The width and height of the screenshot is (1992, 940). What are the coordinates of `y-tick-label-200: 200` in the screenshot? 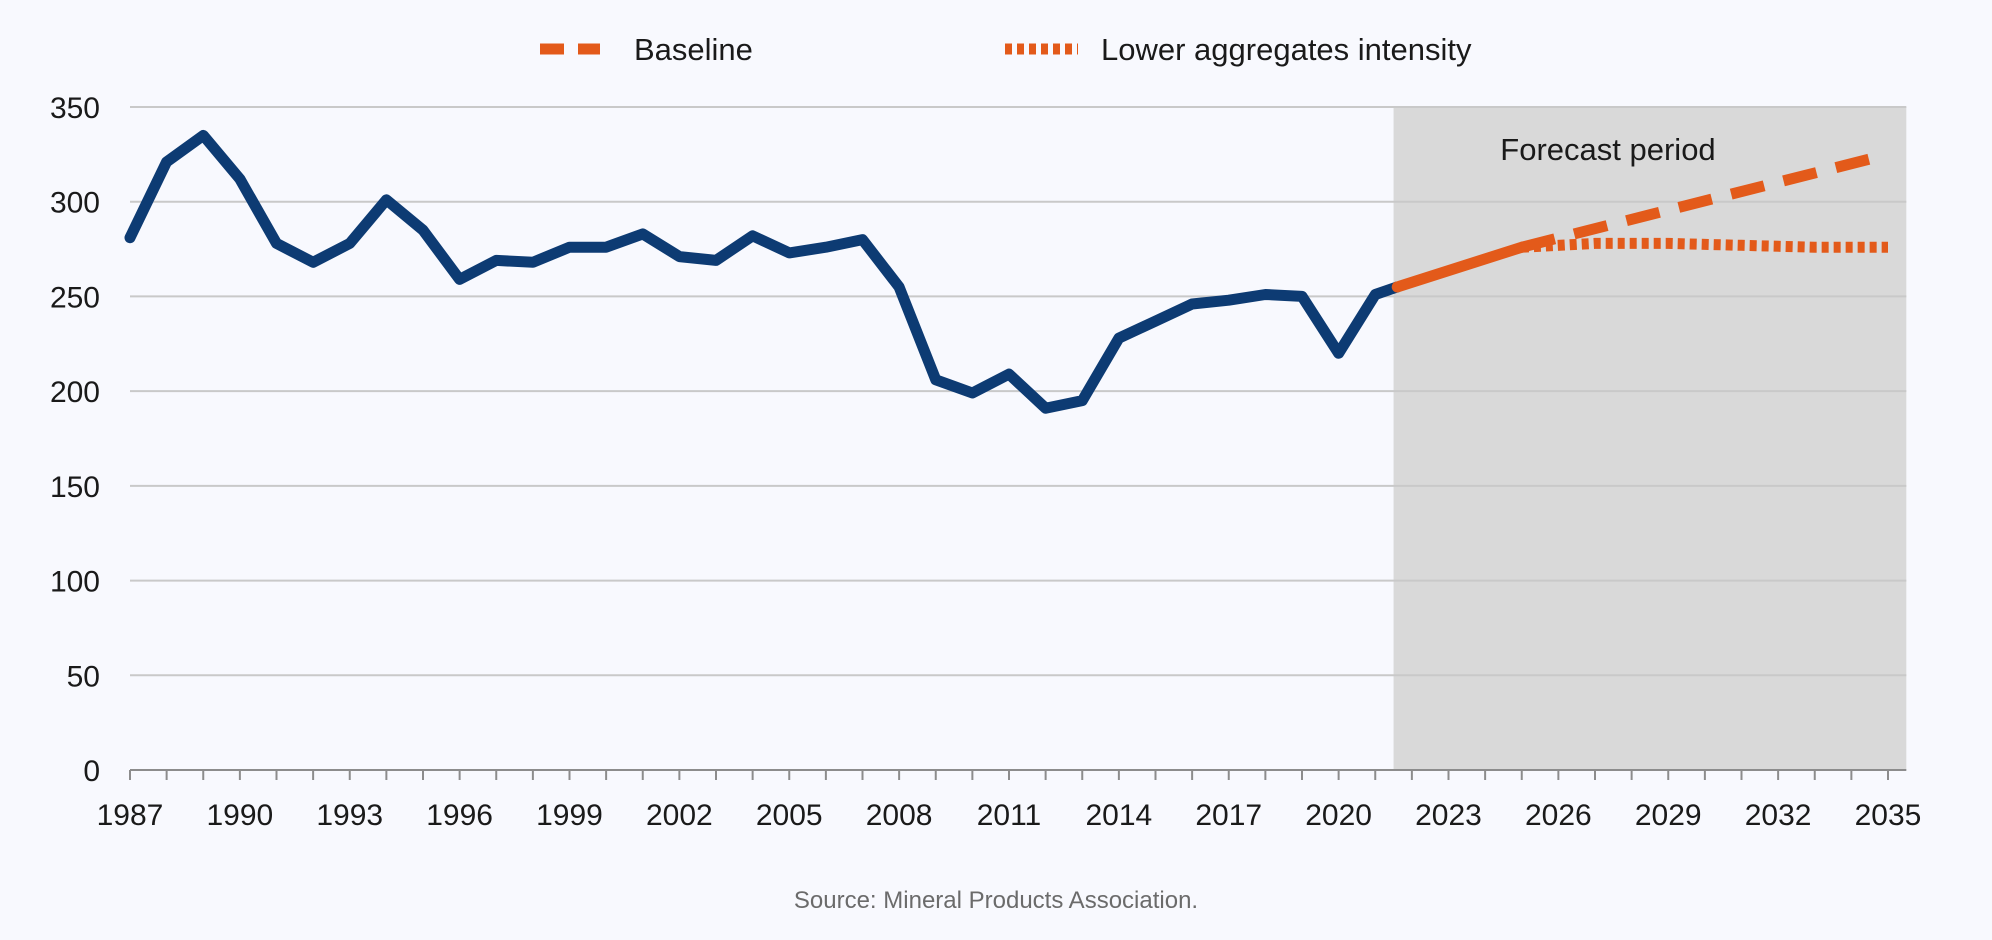 It's located at (75, 392).